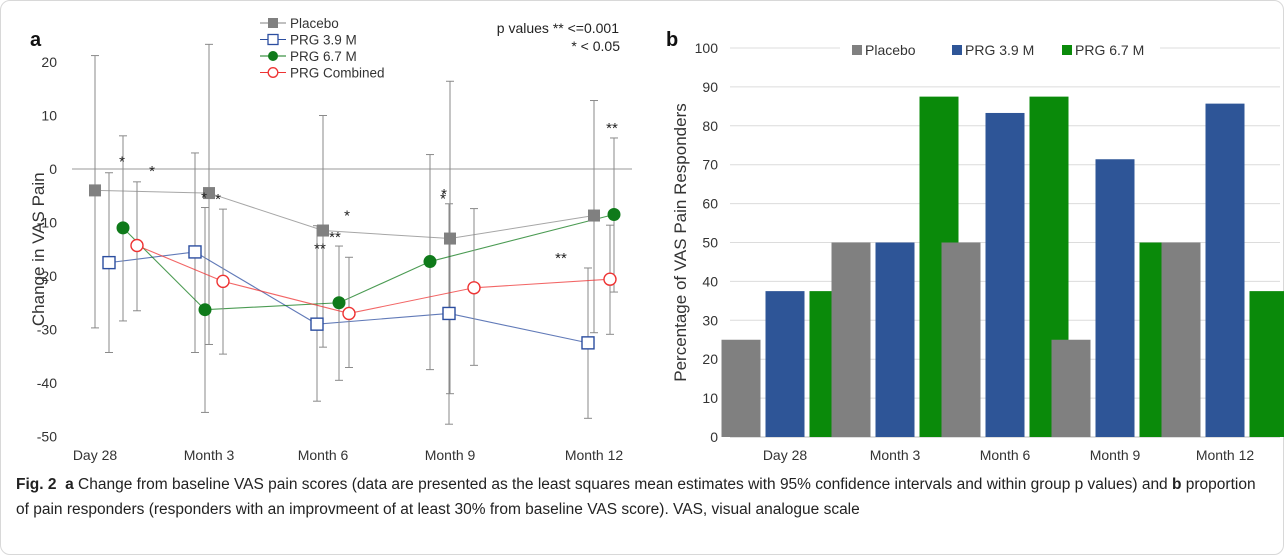 This screenshot has height=555, width=1284. I want to click on panel-a-annotation: * < 0.05, so click(595, 46).